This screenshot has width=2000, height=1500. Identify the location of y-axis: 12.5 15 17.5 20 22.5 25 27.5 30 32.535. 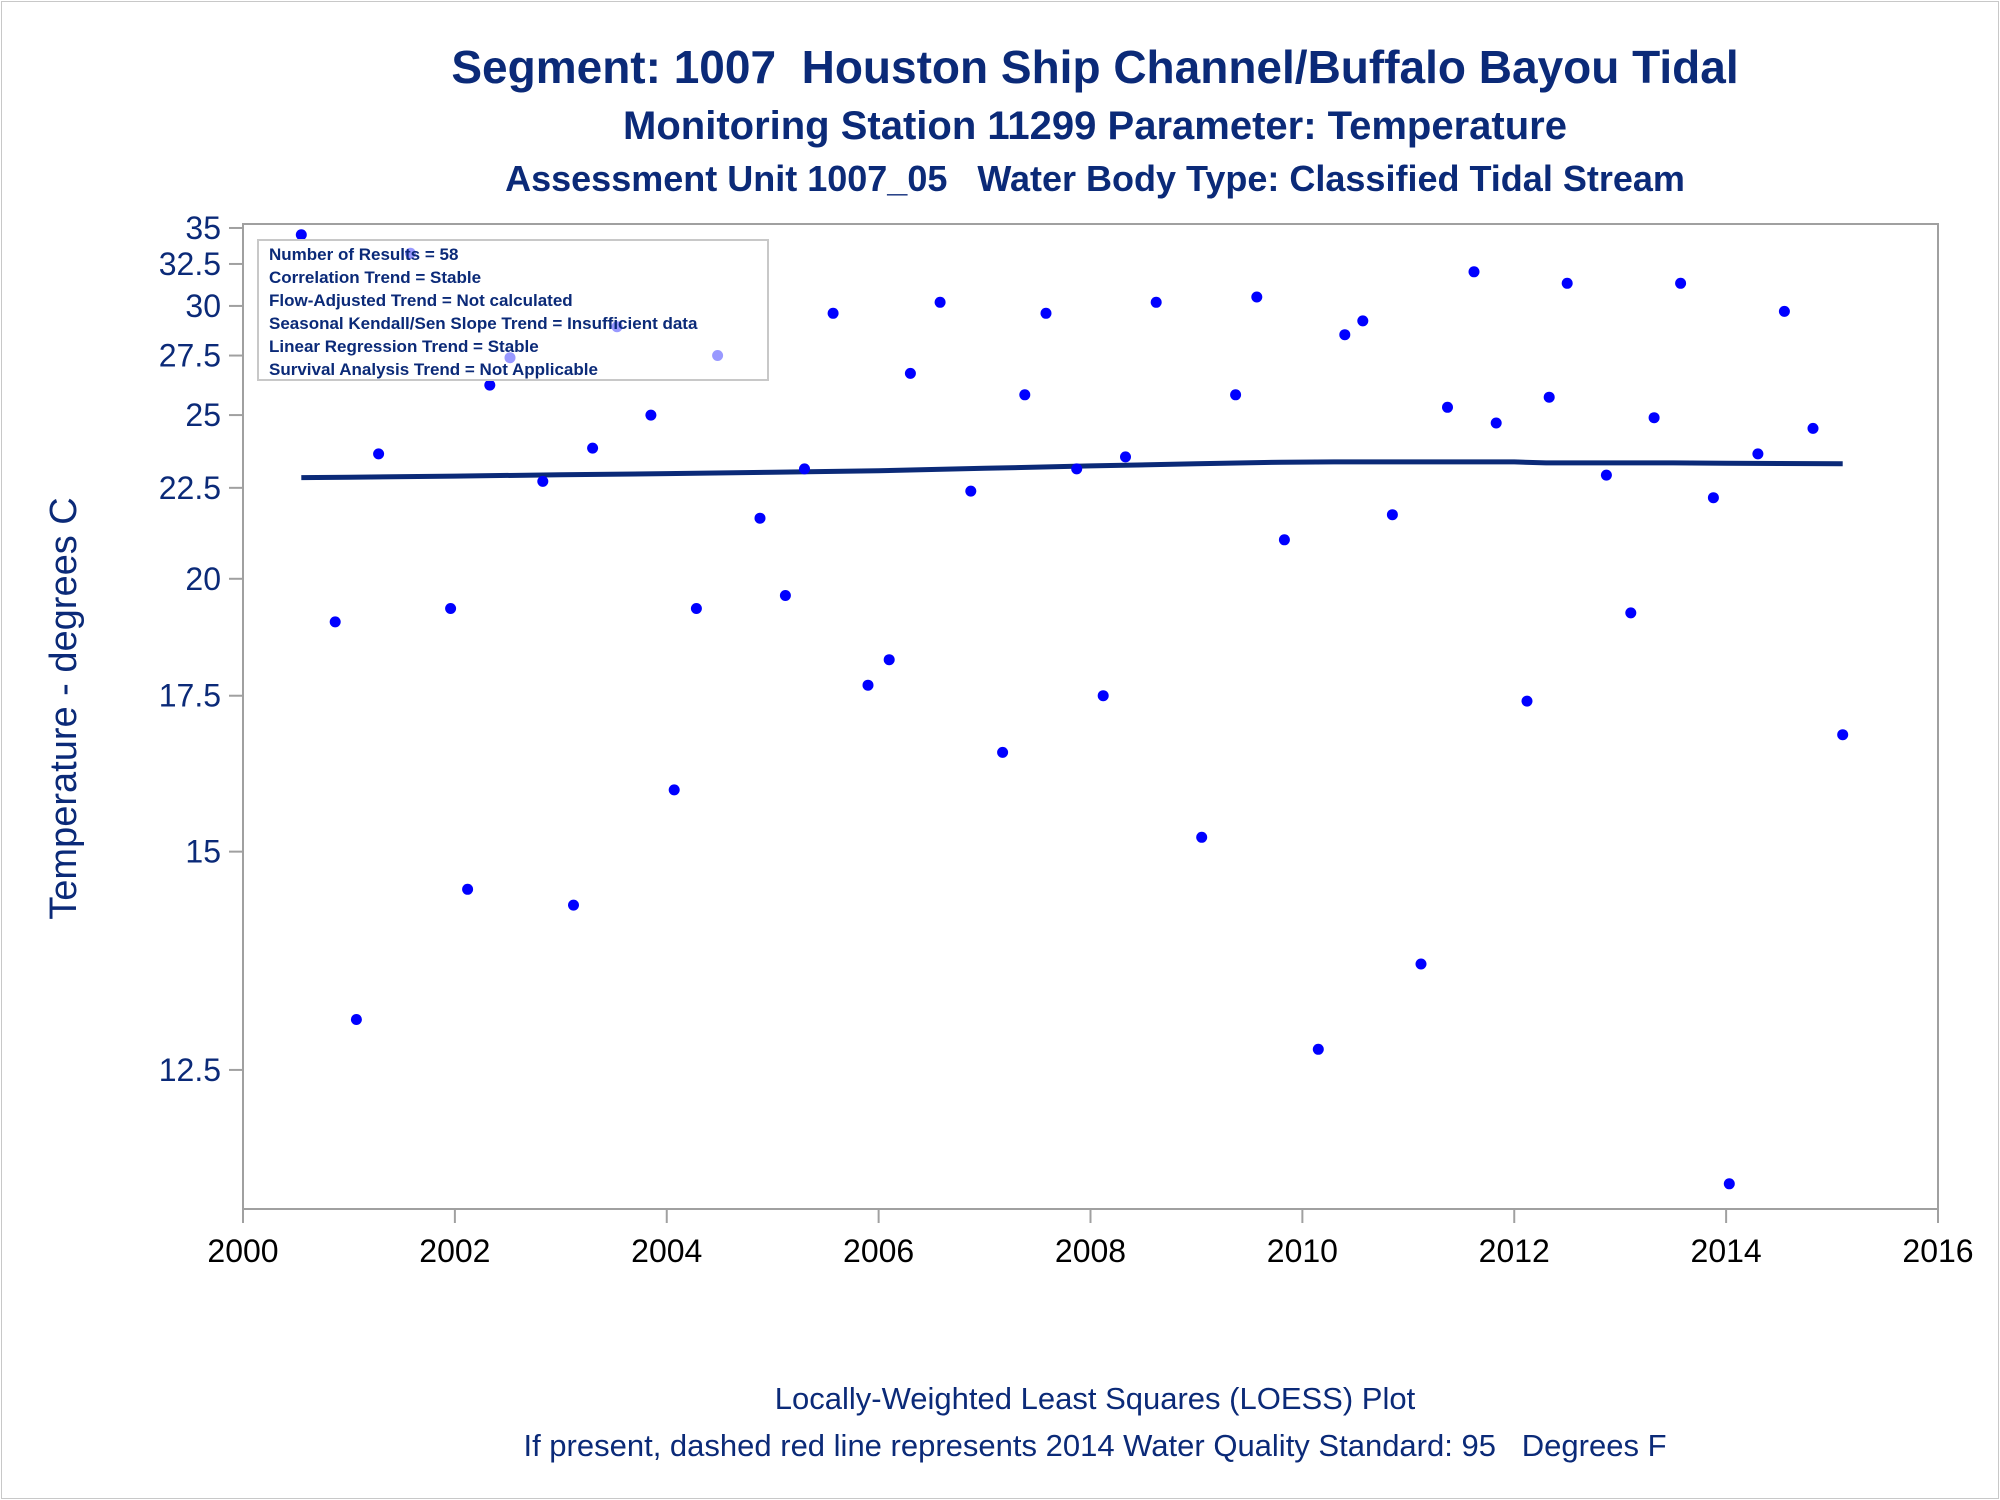
(201, 649).